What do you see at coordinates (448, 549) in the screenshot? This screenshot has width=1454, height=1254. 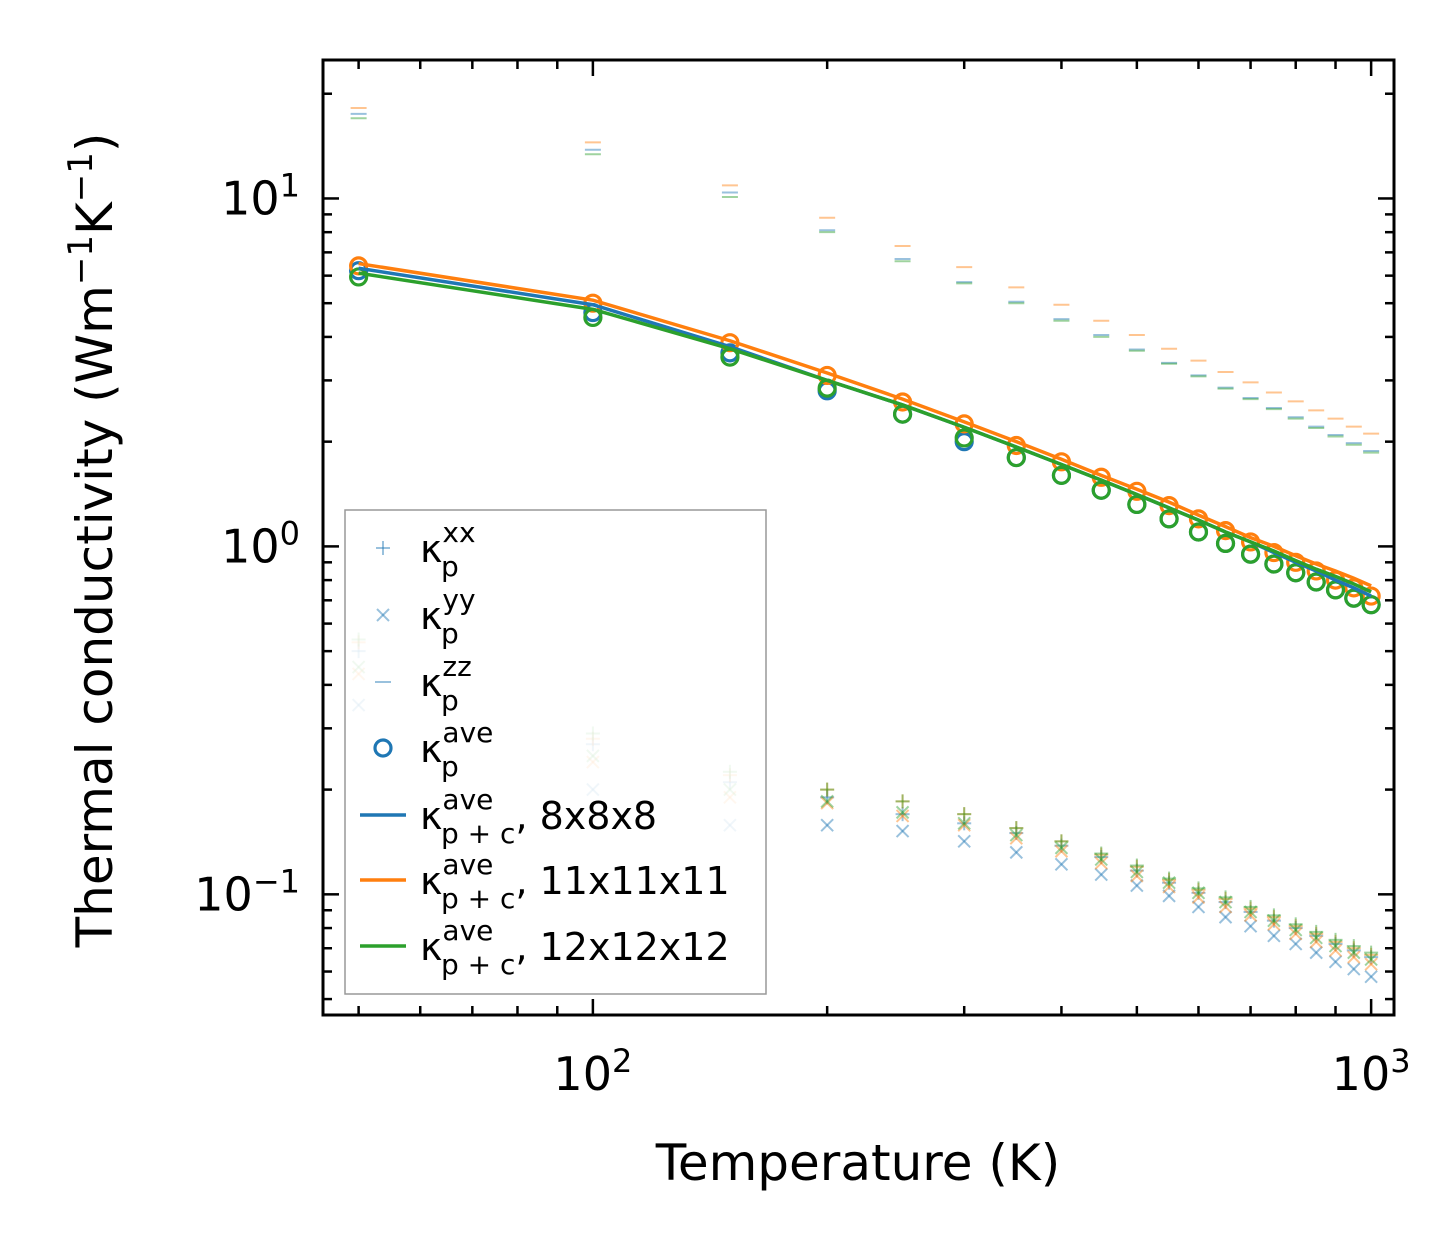 I see `legend-label: κxx p` at bounding box center [448, 549].